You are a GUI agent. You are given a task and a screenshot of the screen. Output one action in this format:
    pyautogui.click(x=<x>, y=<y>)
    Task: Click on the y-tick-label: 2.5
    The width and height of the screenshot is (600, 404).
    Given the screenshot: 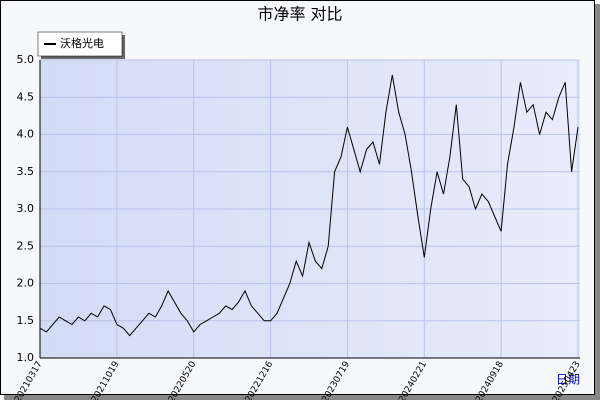 What is the action you would take?
    pyautogui.click(x=26, y=245)
    